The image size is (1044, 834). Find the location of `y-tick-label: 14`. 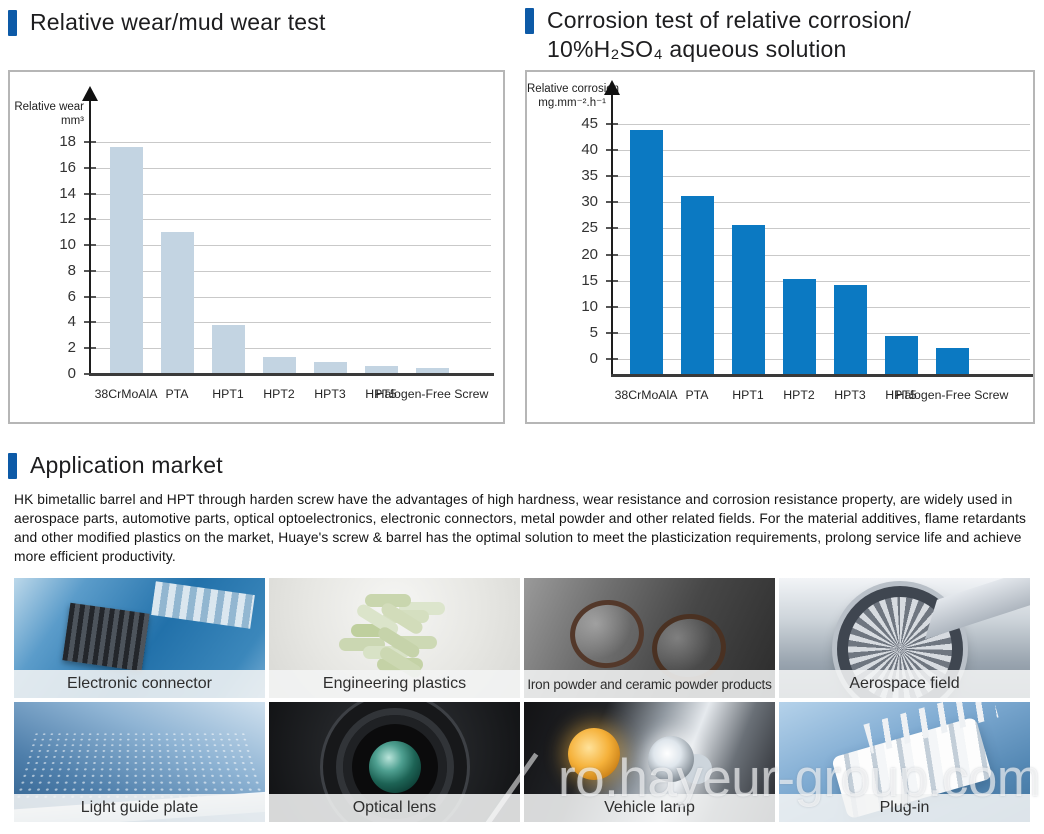

y-tick-label: 14 is located at coordinates (67, 193).